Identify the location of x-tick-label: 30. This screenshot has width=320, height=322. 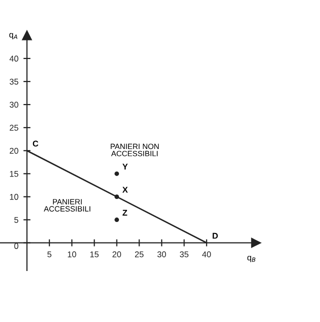
(161, 254).